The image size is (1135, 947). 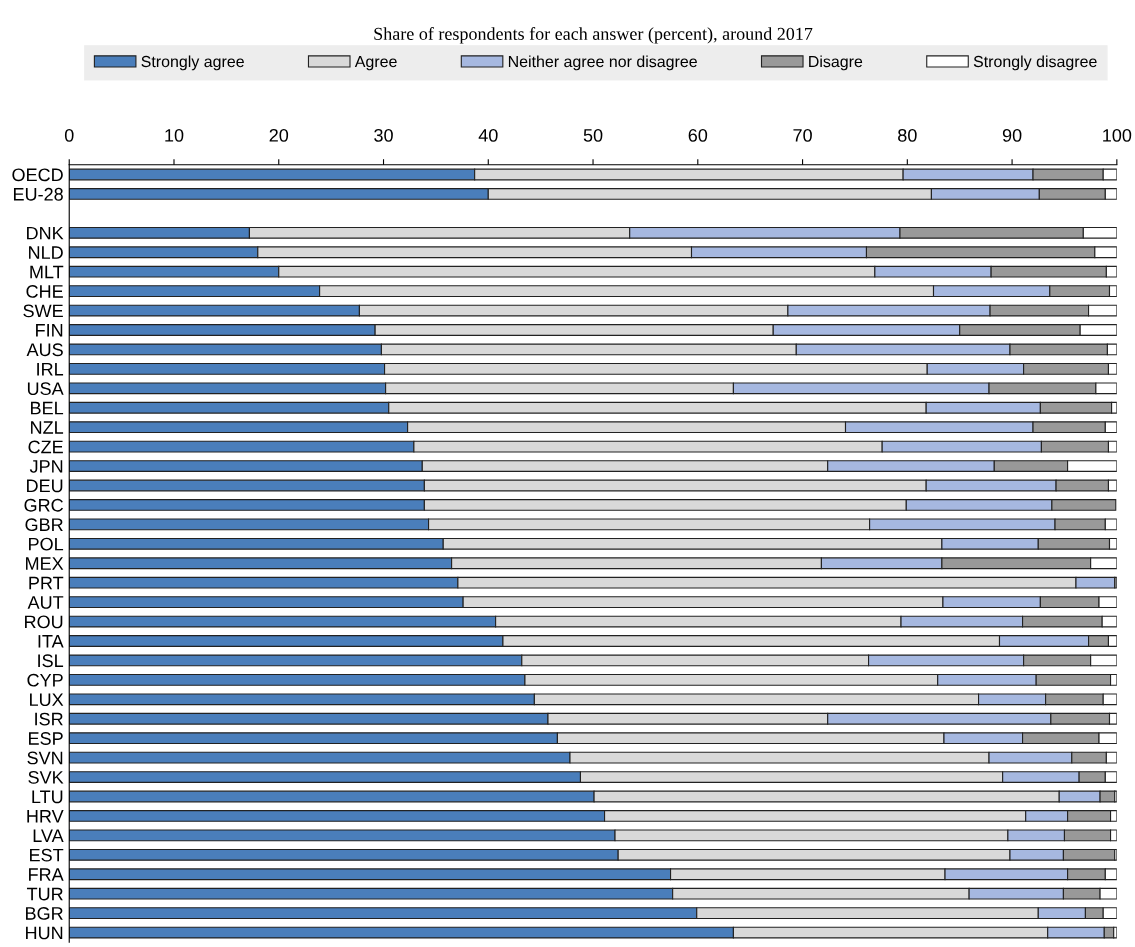 I want to click on y-tick-label: USA, so click(x=45, y=389).